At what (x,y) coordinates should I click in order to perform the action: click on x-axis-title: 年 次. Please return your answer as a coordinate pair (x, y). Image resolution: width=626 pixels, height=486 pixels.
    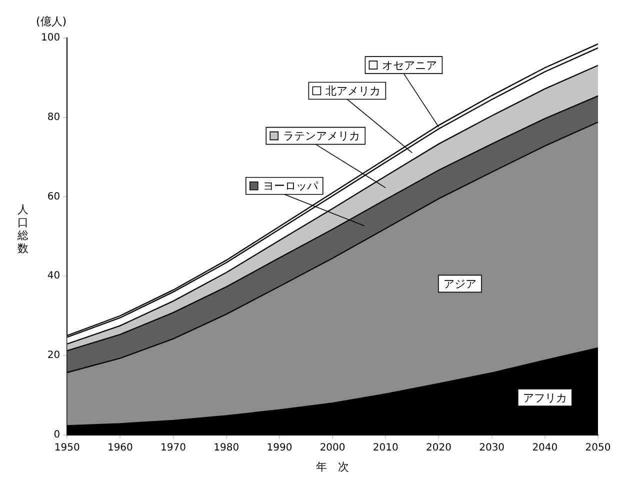
    Looking at the image, I should click on (333, 467).